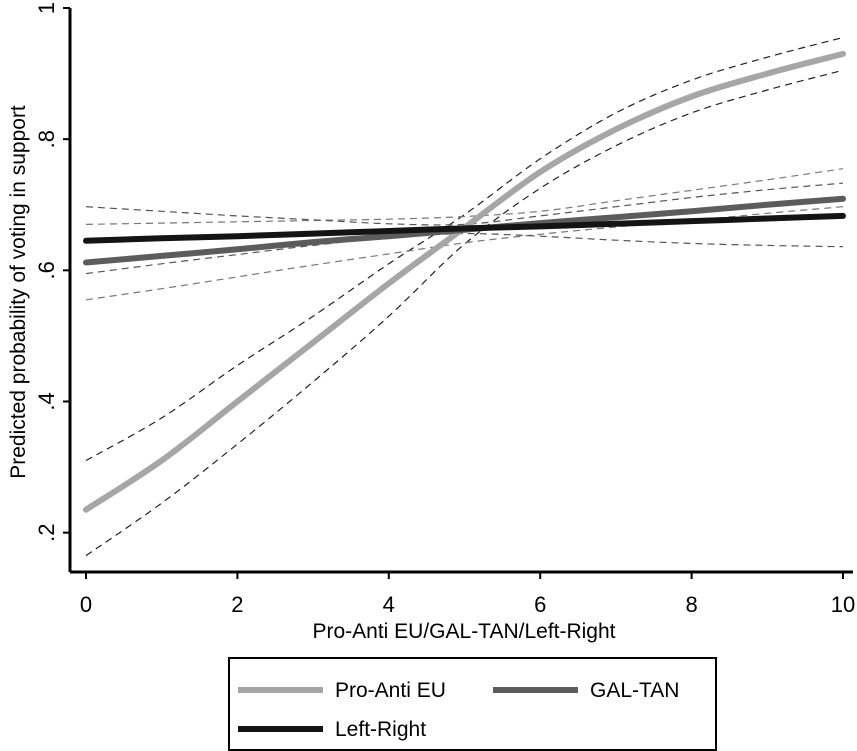 This screenshot has height=751, width=857. What do you see at coordinates (46, 139) in the screenshot?
I see `y-tick-label: .8` at bounding box center [46, 139].